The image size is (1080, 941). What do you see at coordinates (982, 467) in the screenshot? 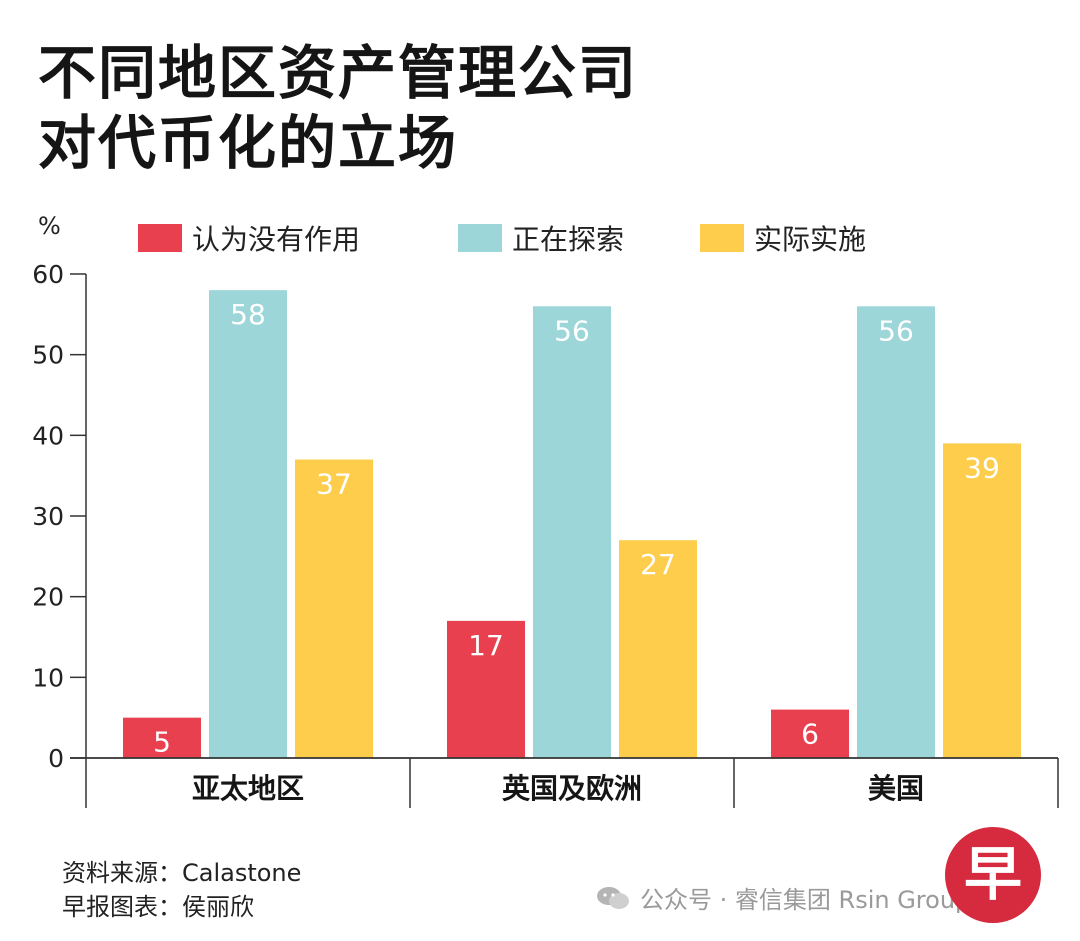
I see `bar-value-label: 39` at bounding box center [982, 467].